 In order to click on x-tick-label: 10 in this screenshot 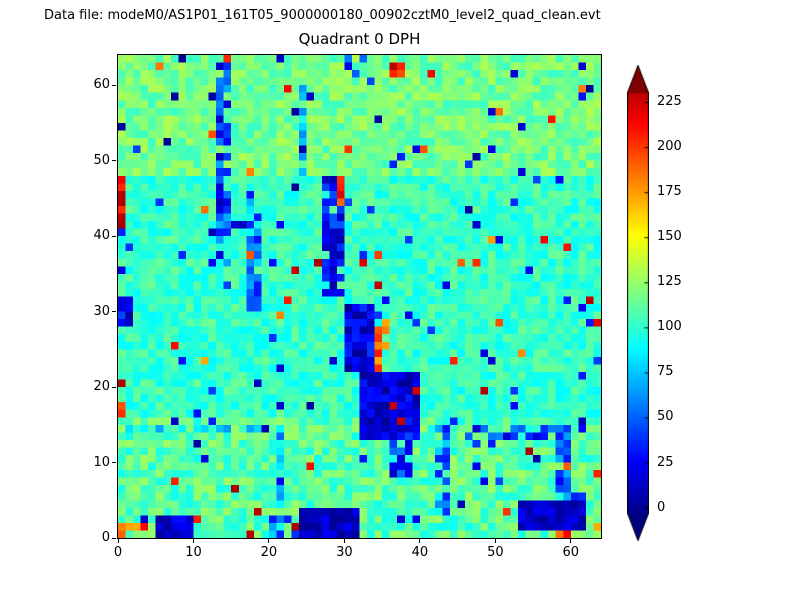, I will do `click(193, 552)`.